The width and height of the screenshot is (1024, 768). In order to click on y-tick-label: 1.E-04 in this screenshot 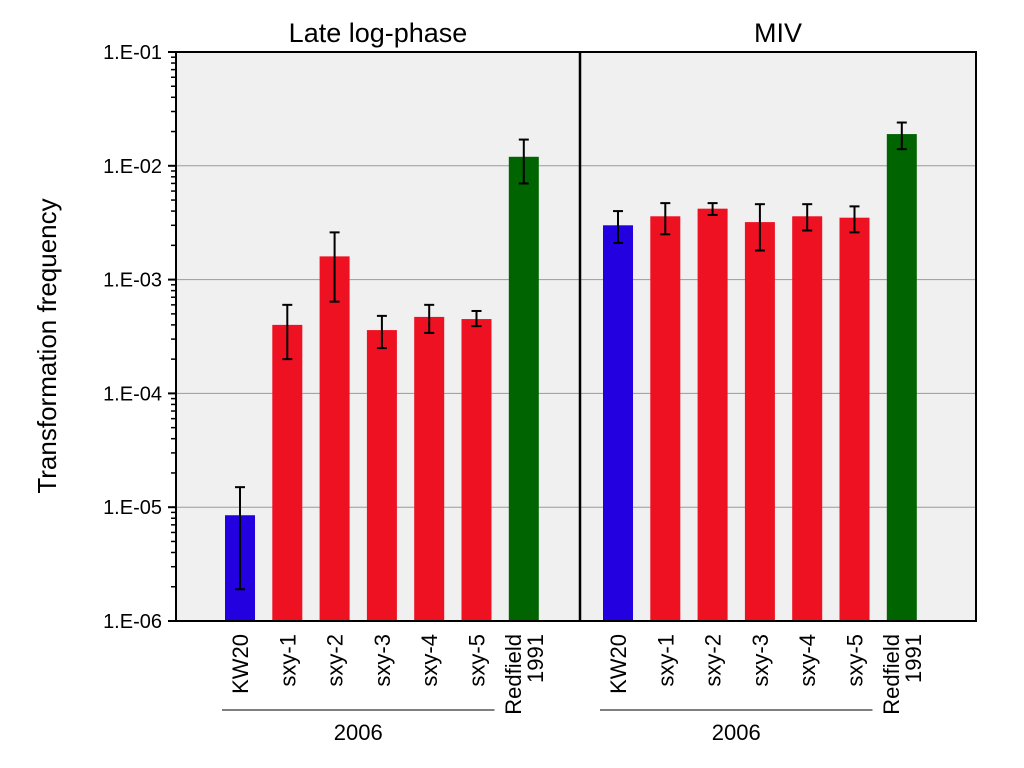, I will do `click(132, 394)`.